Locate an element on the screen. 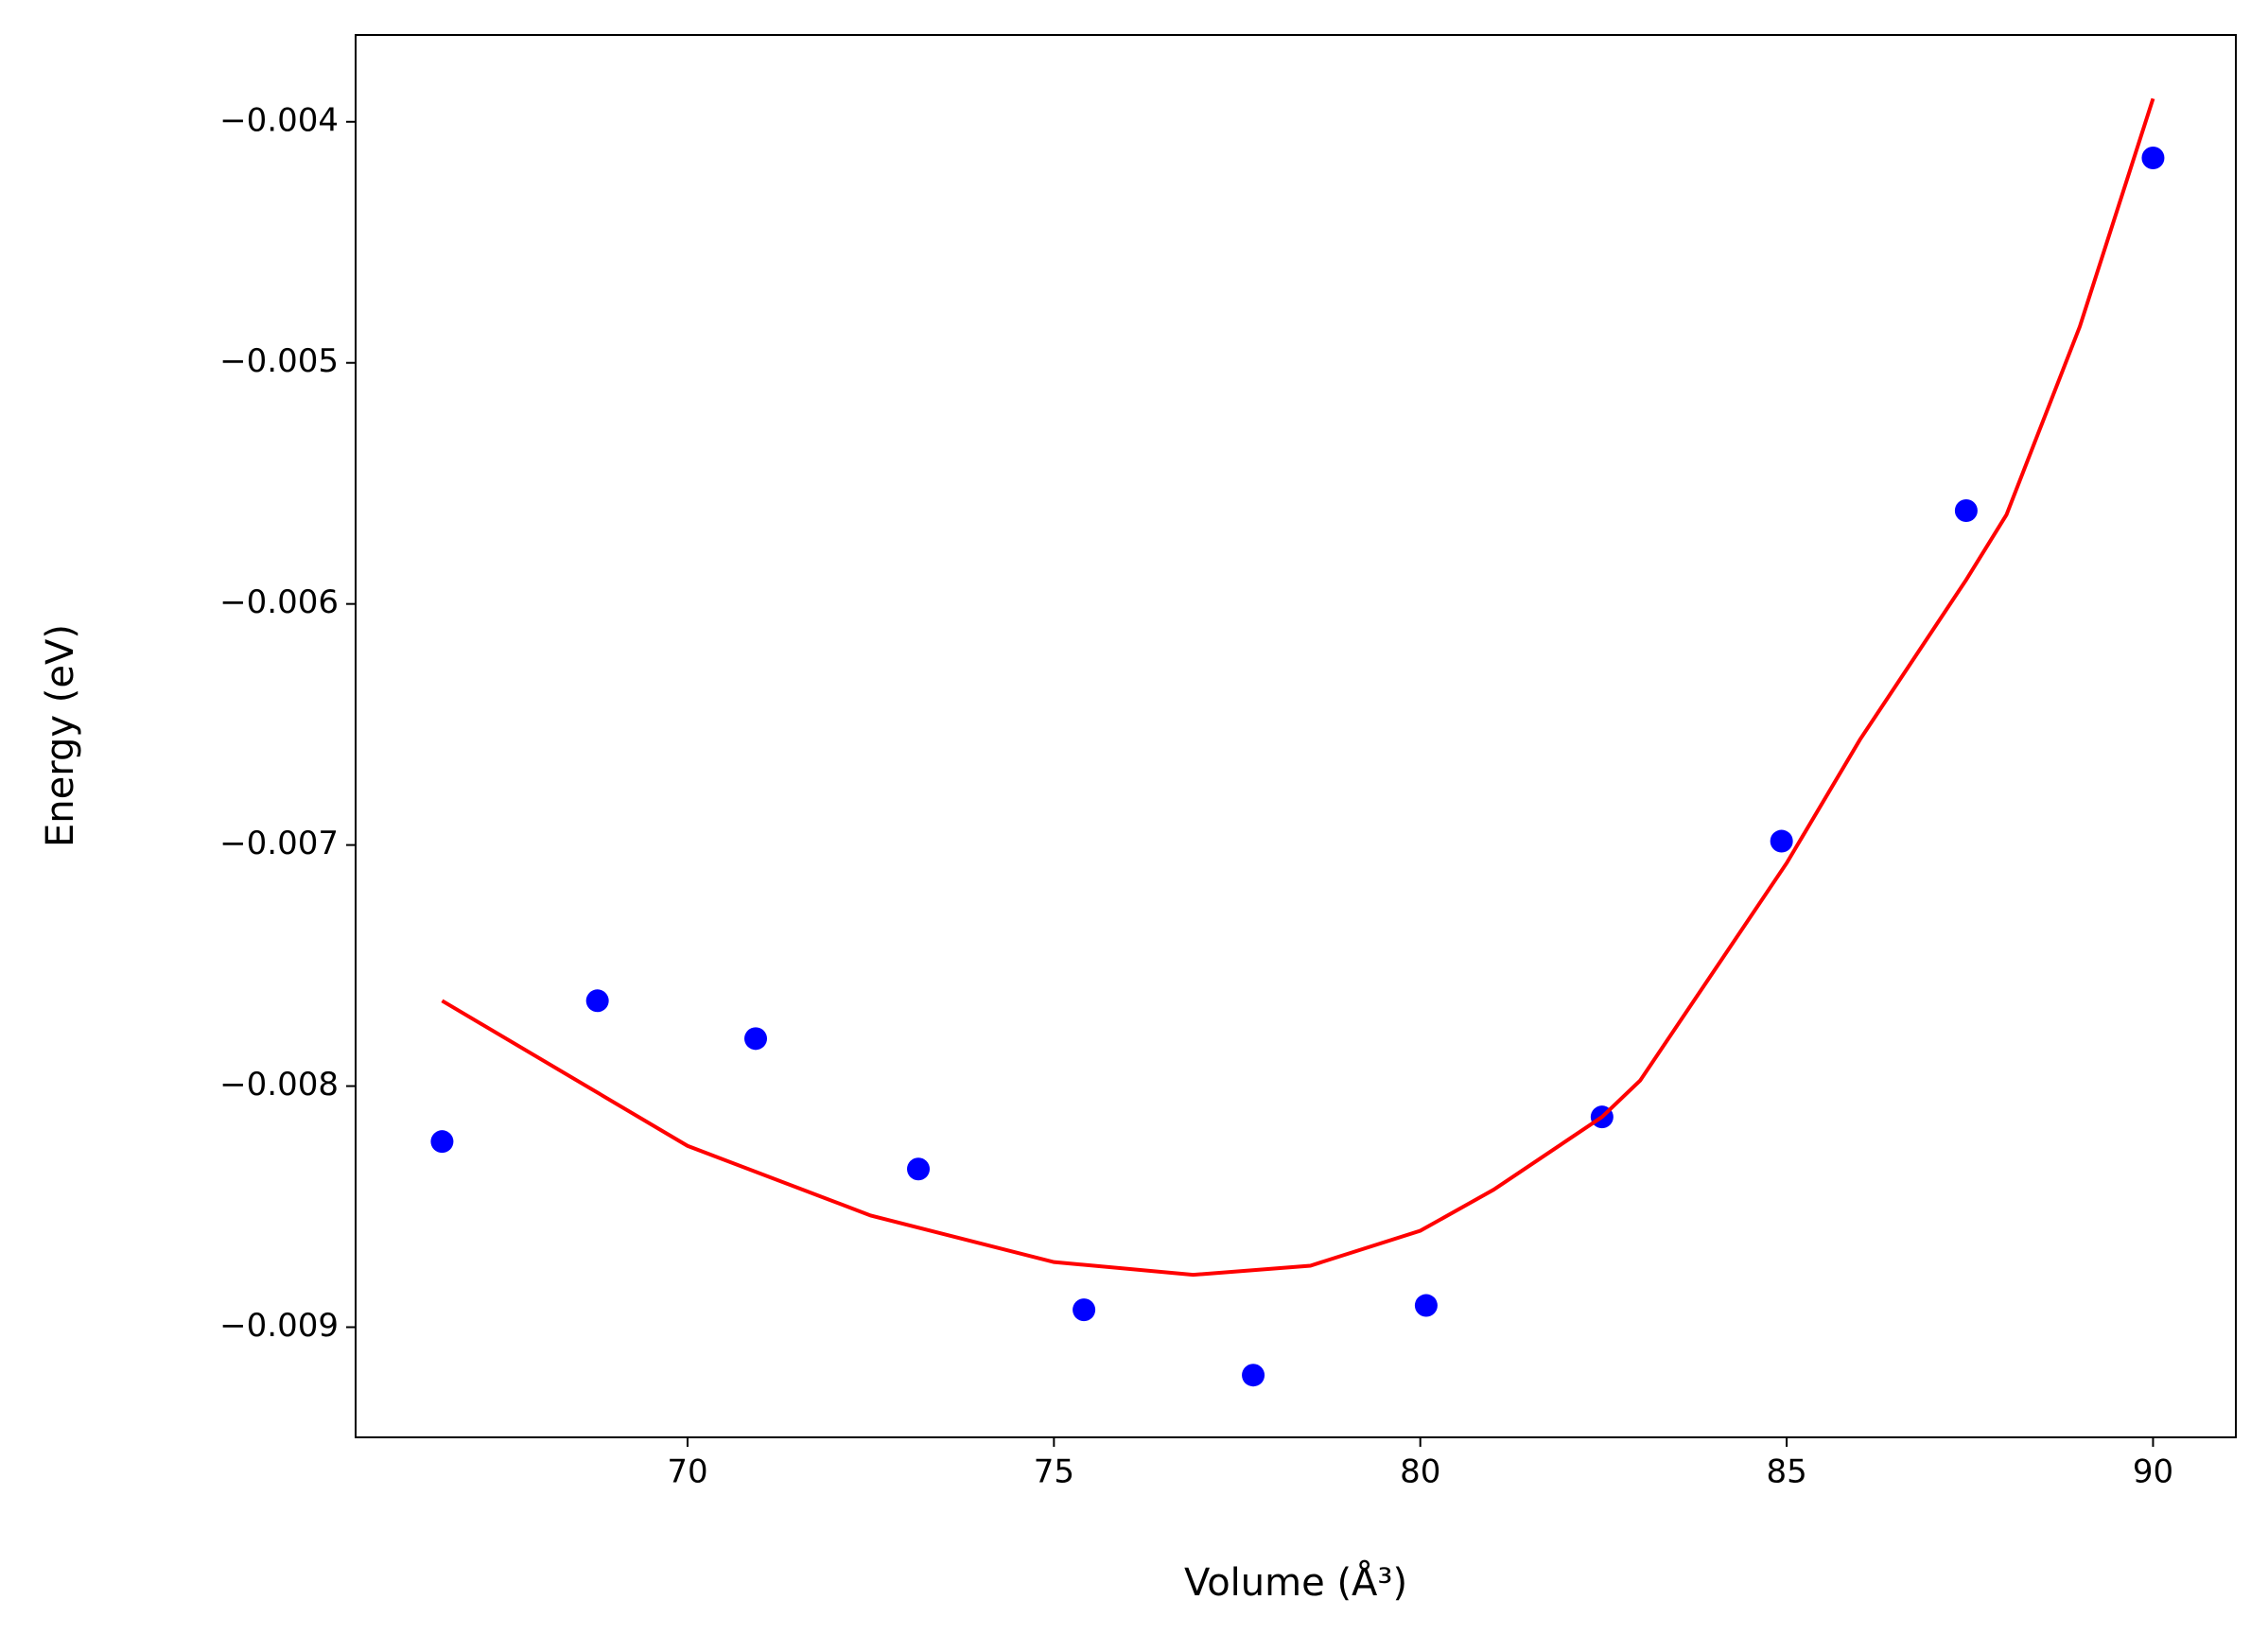 The width and height of the screenshot is (2268, 1652). y-axis-label: Energy (eV) is located at coordinates (60, 736).